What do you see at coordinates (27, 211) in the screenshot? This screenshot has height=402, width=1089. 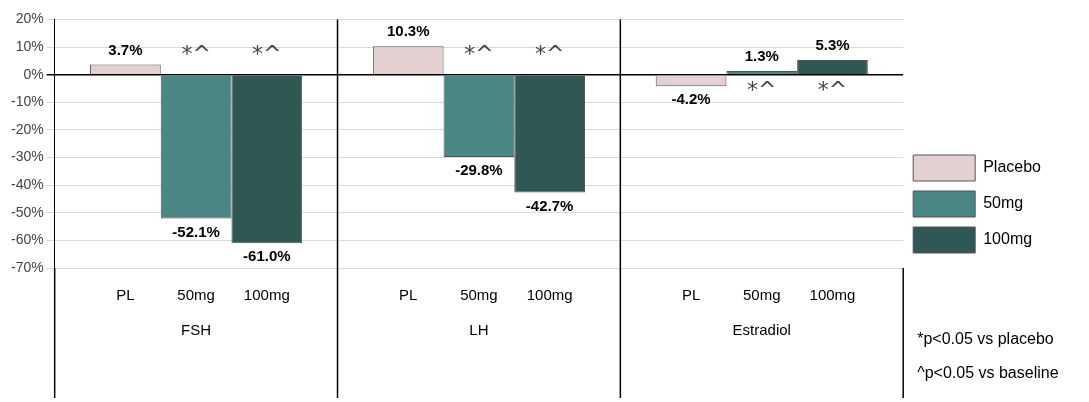 I see `y-tick-label: -50%` at bounding box center [27, 211].